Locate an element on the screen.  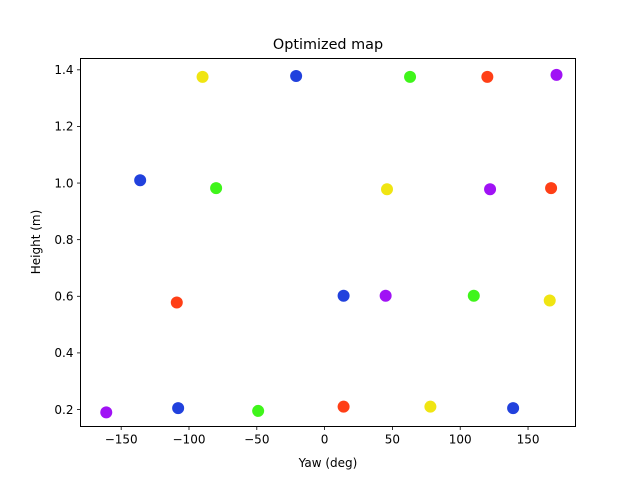
chart-title: Optimized map is located at coordinates (328, 45).